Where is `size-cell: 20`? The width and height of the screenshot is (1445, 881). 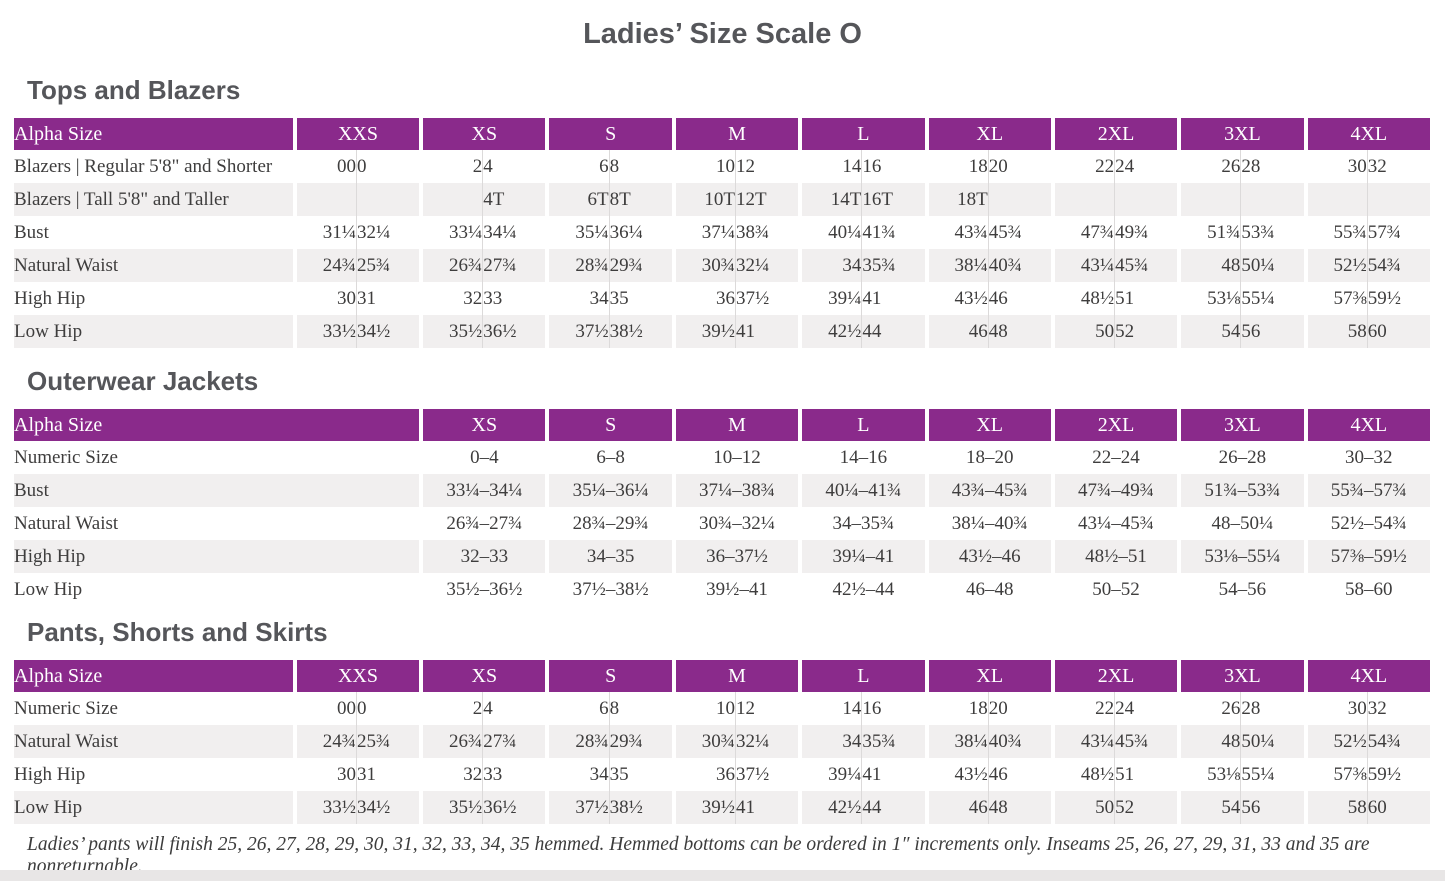
size-cell: 20 is located at coordinates (1019, 708).